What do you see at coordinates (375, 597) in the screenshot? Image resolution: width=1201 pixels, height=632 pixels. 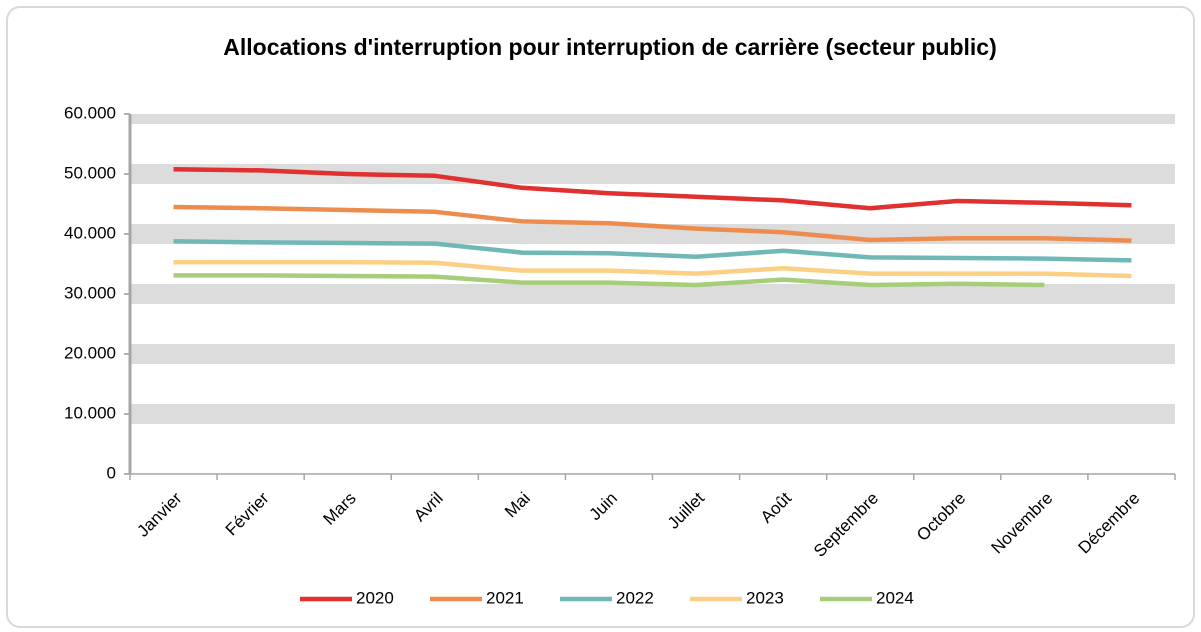 I see `legend-label: 2020` at bounding box center [375, 597].